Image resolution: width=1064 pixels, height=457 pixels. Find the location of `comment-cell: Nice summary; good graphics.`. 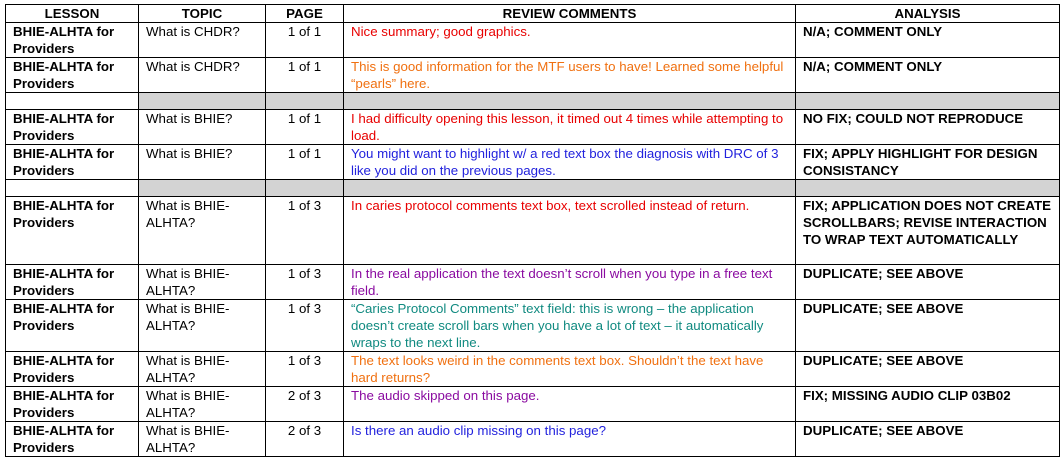

comment-cell: Nice summary; good graphics. is located at coordinates (569, 40).